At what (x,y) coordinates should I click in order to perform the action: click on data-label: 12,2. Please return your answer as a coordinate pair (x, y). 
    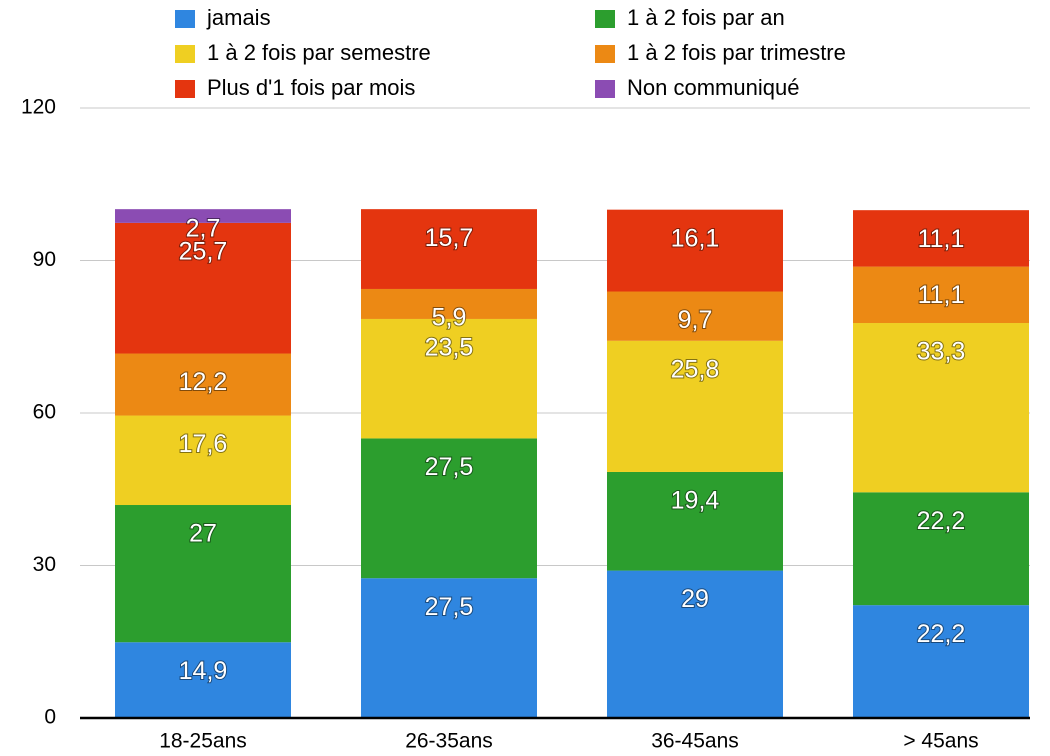
    Looking at the image, I should click on (203, 382).